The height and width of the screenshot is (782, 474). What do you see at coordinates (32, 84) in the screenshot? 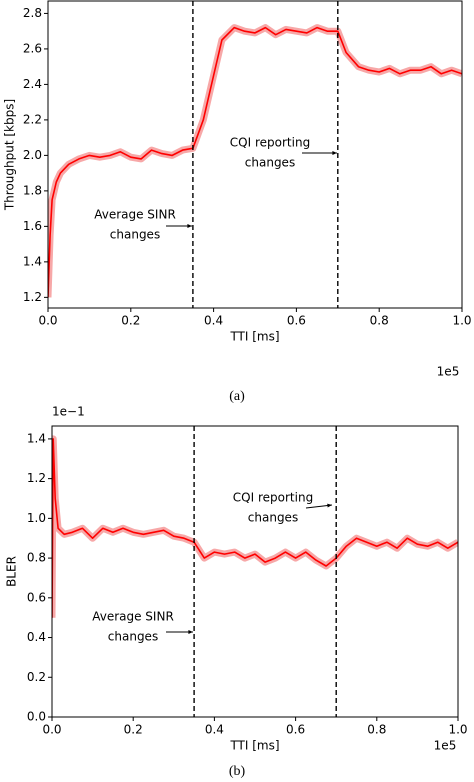
I see `y-tick-label: 2.4` at bounding box center [32, 84].